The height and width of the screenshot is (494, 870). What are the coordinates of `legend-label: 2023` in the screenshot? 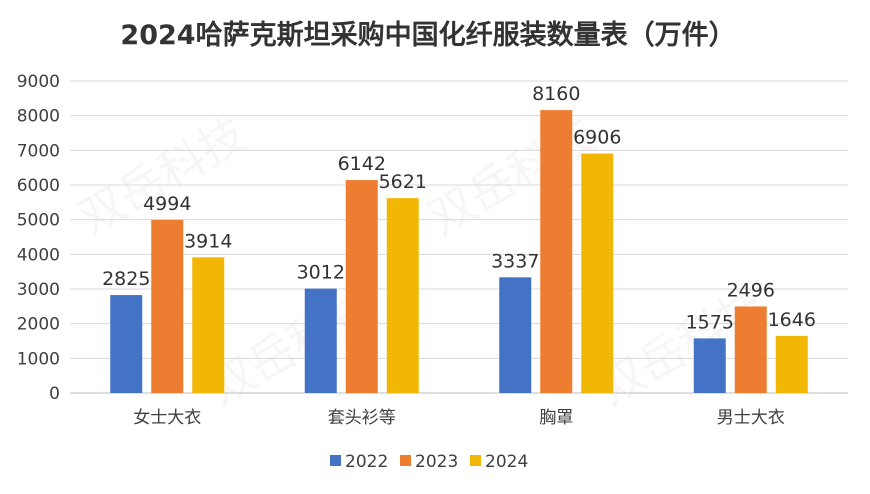 It's located at (436, 462).